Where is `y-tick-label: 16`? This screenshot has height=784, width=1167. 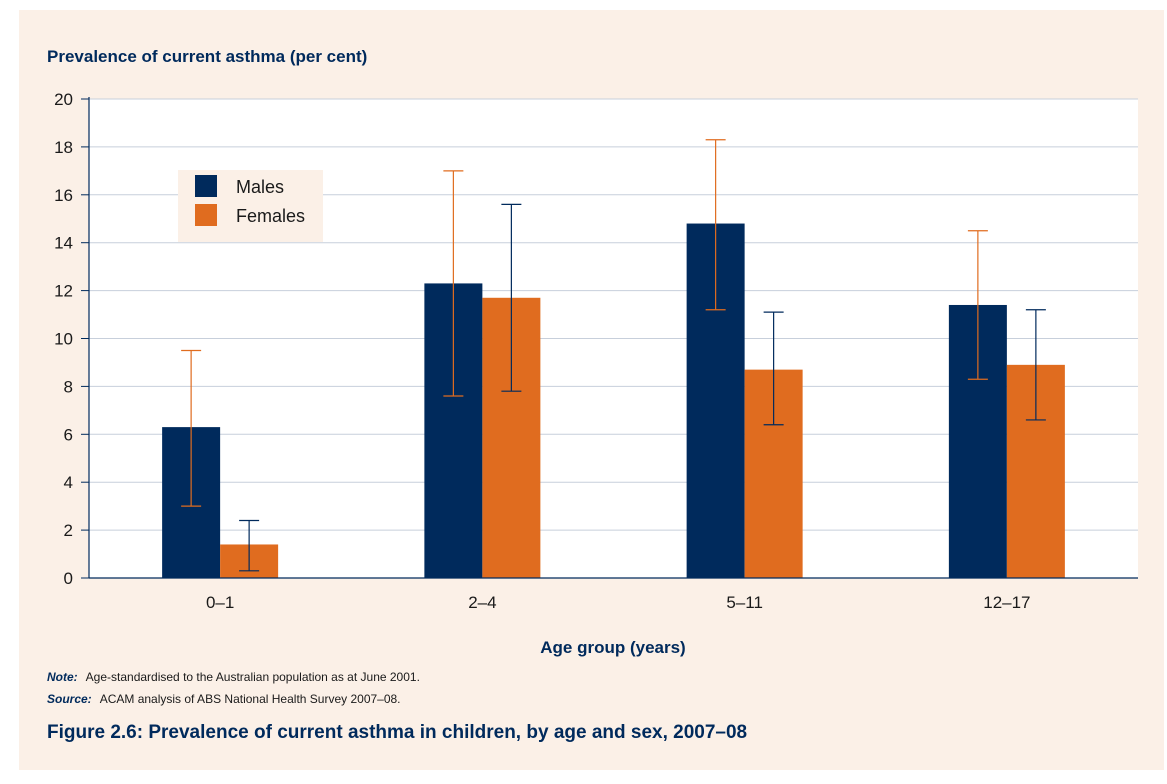
y-tick-label: 16 is located at coordinates (63, 195).